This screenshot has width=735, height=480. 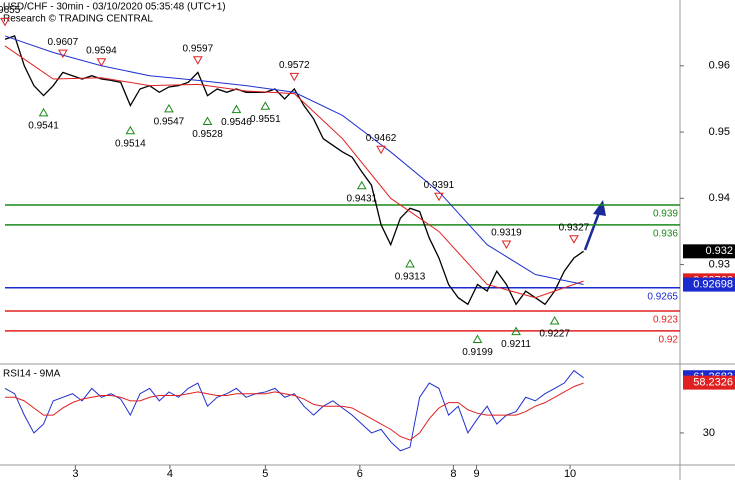 I want to click on price-box-label: 0.92698, so click(x=713, y=285).